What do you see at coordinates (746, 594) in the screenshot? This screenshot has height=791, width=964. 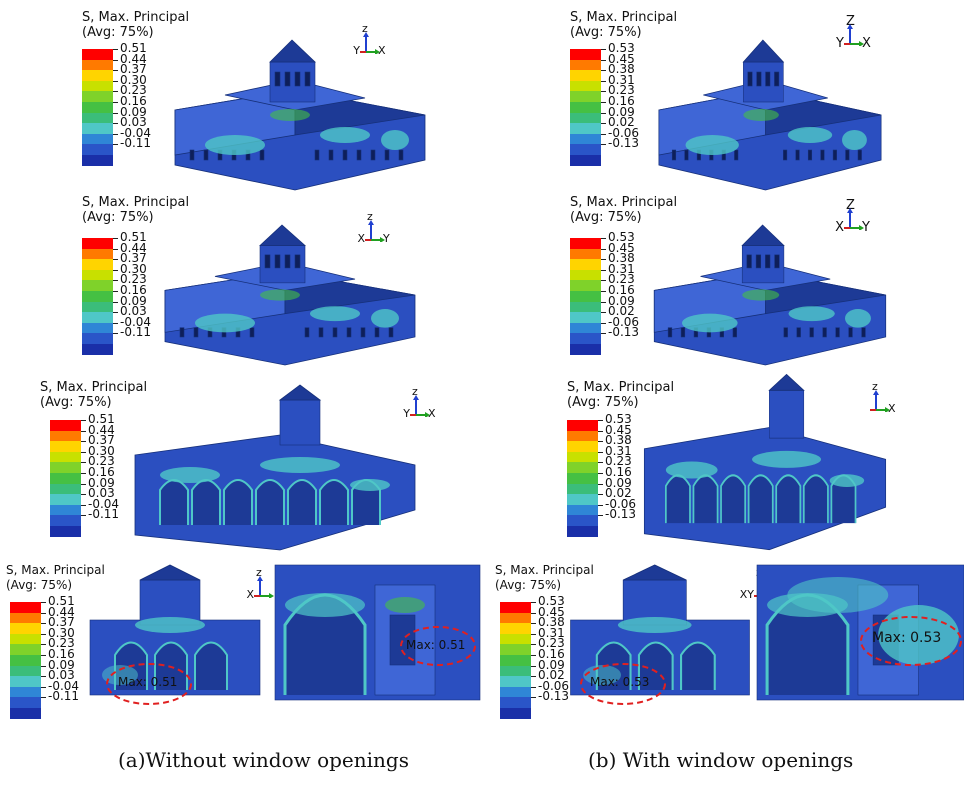 I see `axis-label-left: XY` at bounding box center [746, 594].